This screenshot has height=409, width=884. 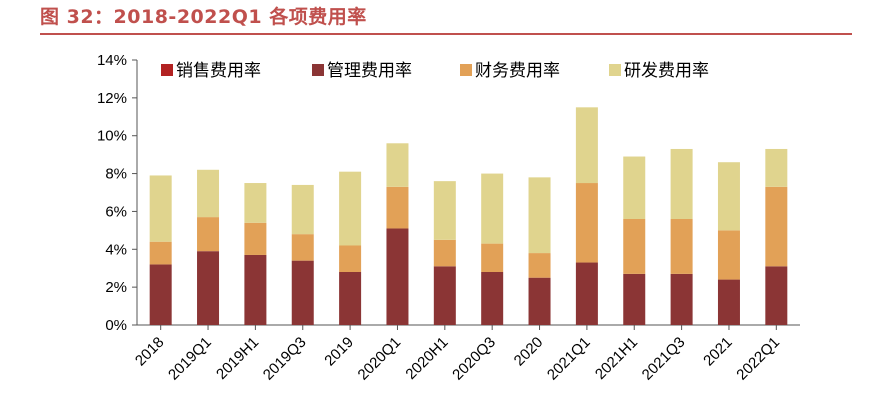 What do you see at coordinates (190, 359) in the screenshot?
I see `x-tick-label: 2019Q1` at bounding box center [190, 359].